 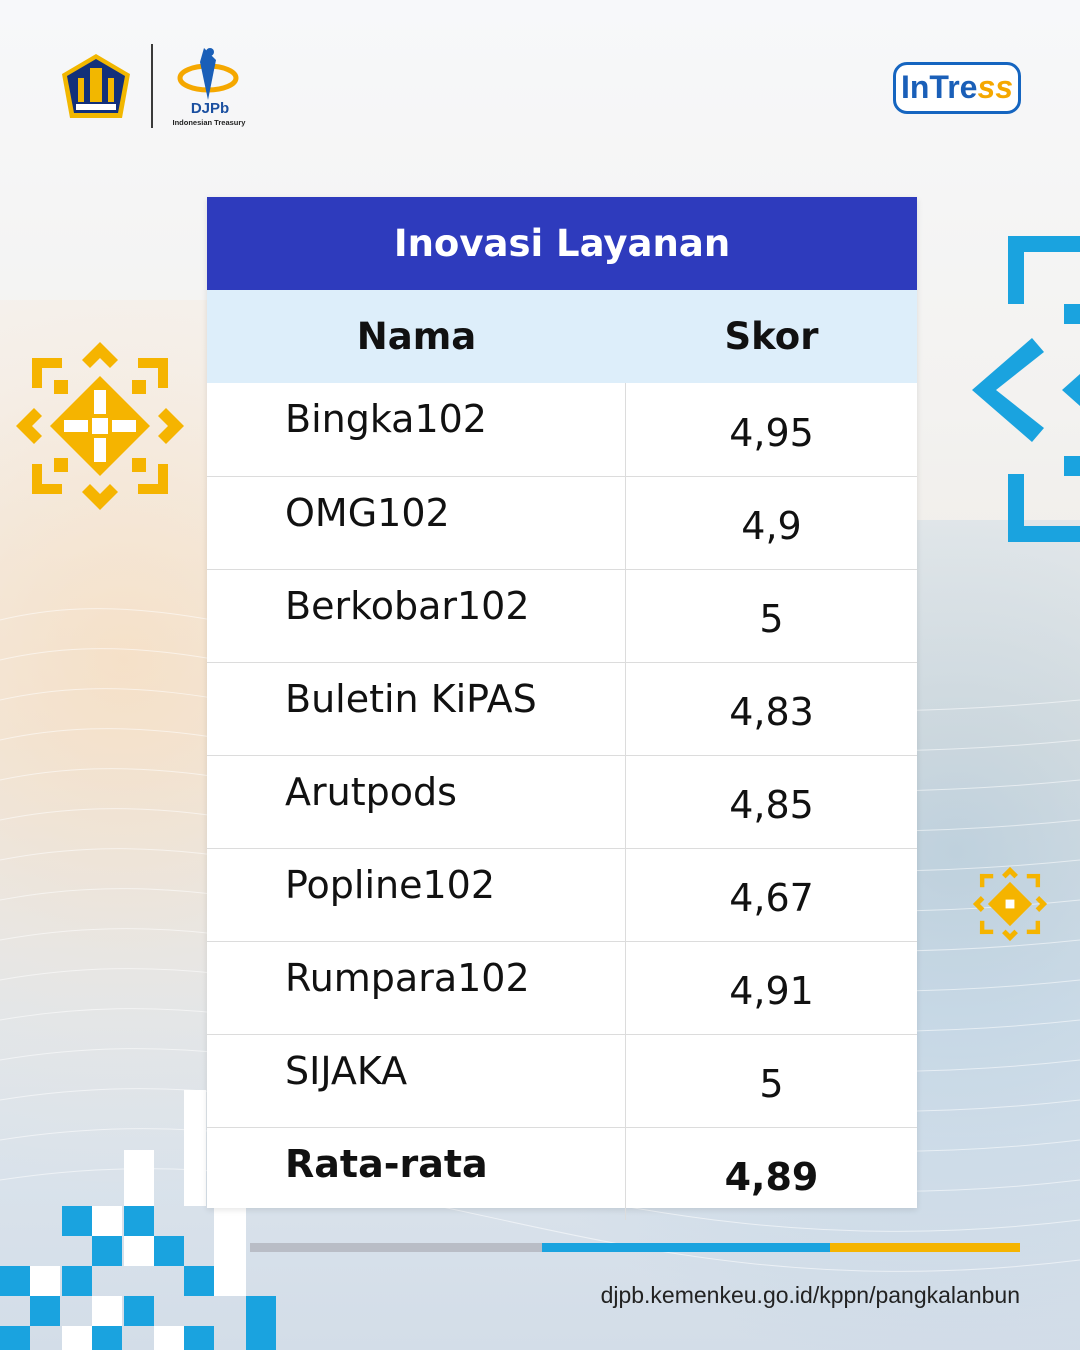 What do you see at coordinates (562, 336) in the screenshot?
I see `table-header-row: Nama Skor` at bounding box center [562, 336].